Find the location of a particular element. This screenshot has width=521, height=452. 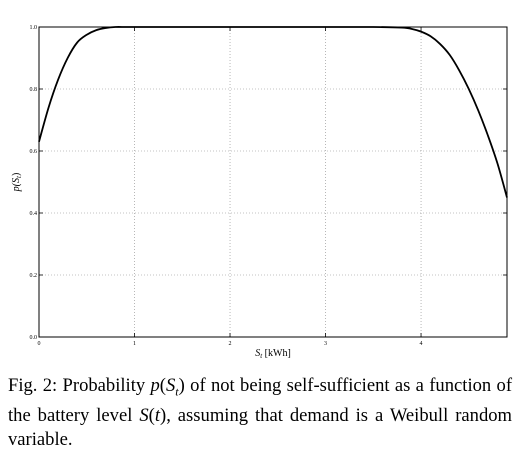

x-tick-label: 1 is located at coordinates (134, 344).